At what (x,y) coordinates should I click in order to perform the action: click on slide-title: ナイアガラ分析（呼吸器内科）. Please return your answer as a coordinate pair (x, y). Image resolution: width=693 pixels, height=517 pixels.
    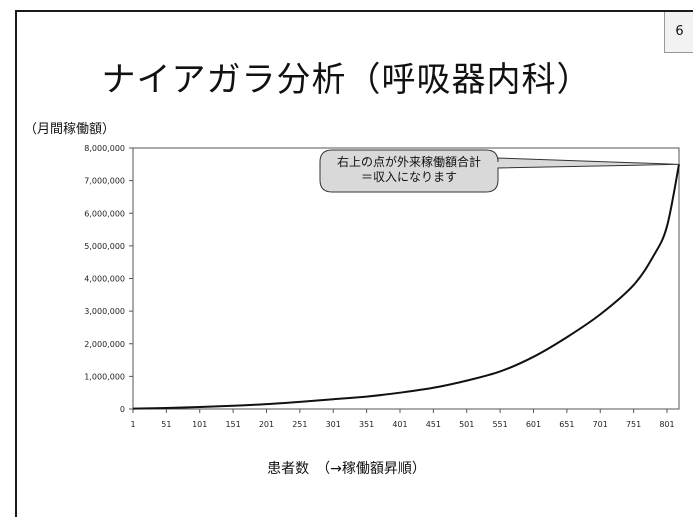
    Looking at the image, I should click on (346, 80).